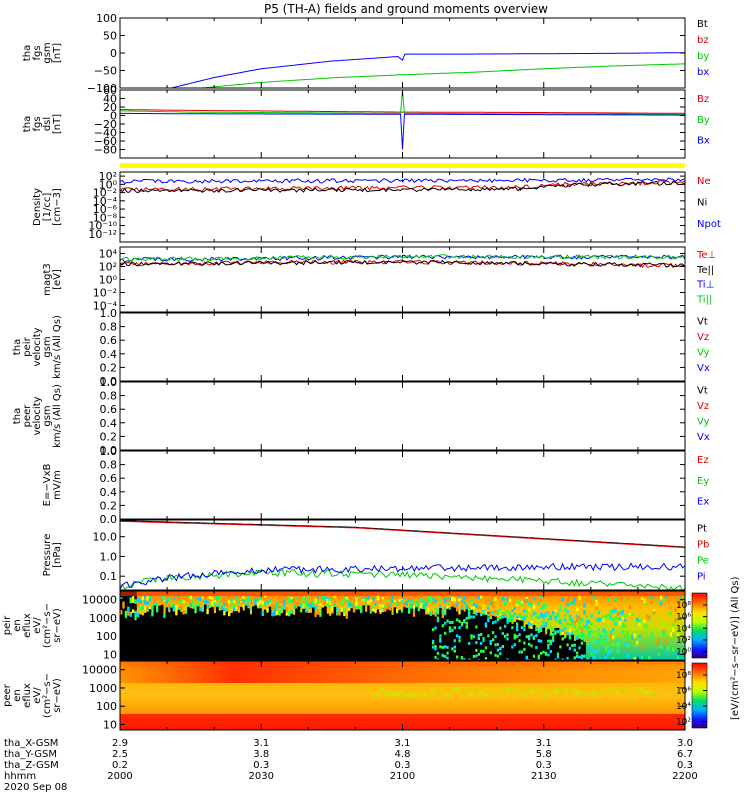 This screenshot has height=800, width=750. What do you see at coordinates (110, 36) in the screenshot?
I see `y-tick-label: 50` at bounding box center [110, 36].